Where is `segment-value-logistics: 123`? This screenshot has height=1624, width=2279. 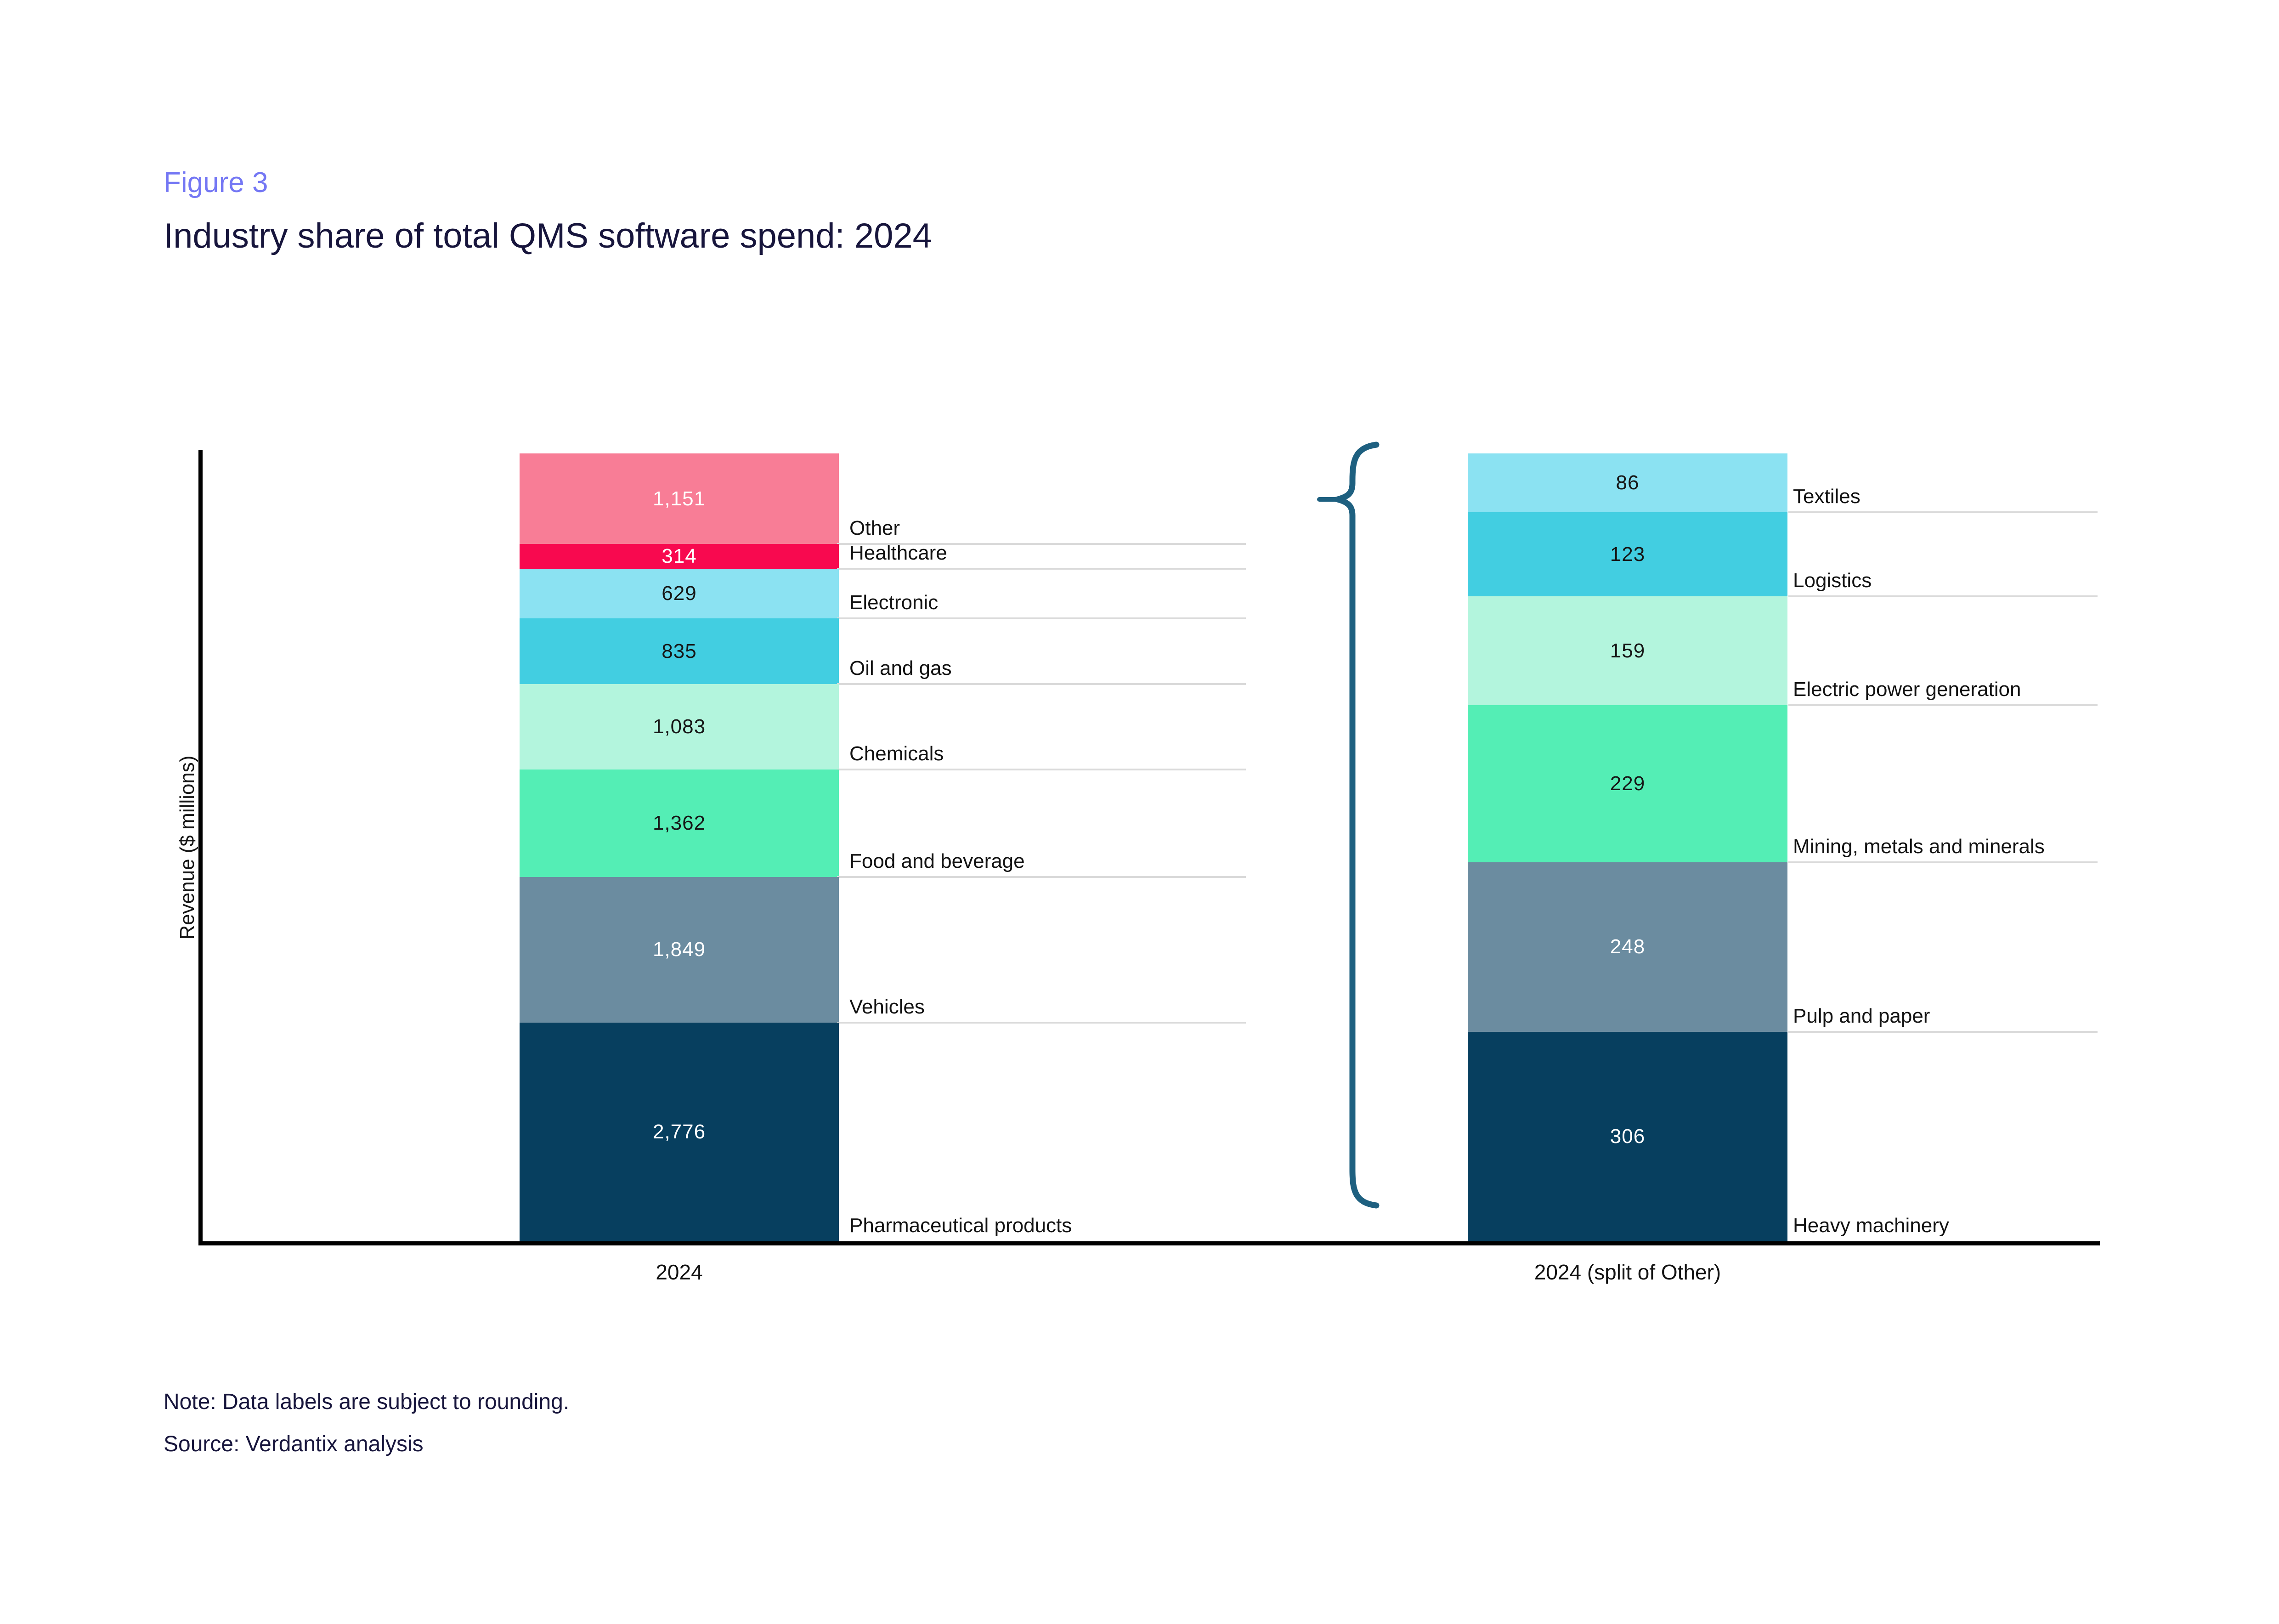
segment-value-logistics: 123 is located at coordinates (1628, 555).